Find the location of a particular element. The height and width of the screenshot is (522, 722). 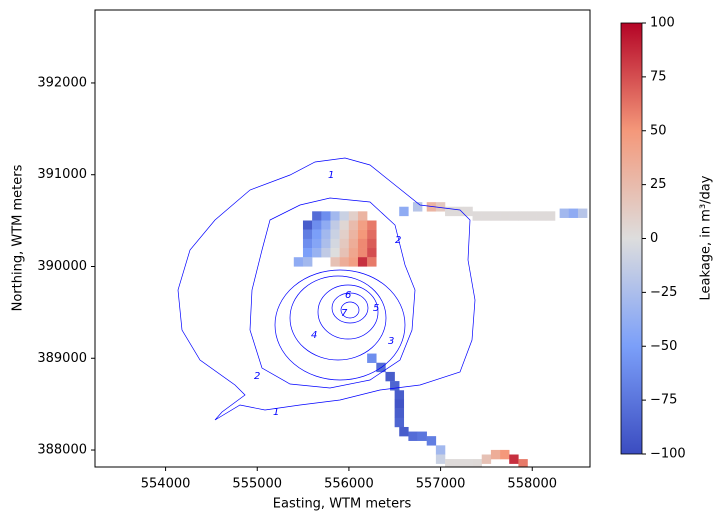

colorbar-tick-label: −100 is located at coordinates (668, 454).